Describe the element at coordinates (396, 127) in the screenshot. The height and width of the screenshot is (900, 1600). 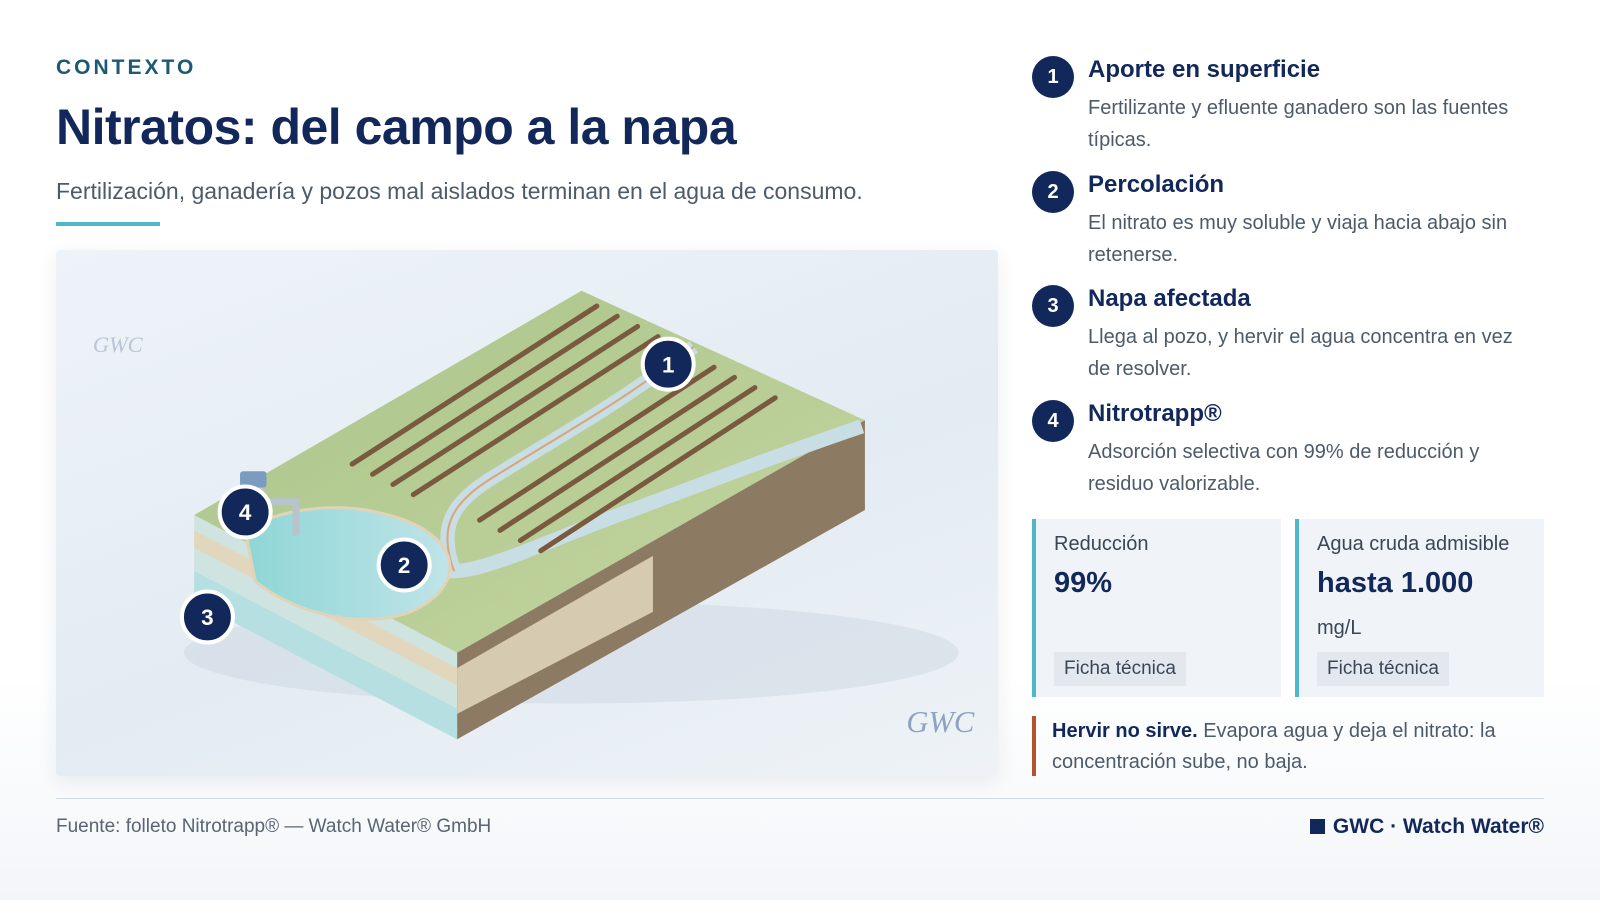
I see `title: Nitratos: del campo a la napa` at that location.